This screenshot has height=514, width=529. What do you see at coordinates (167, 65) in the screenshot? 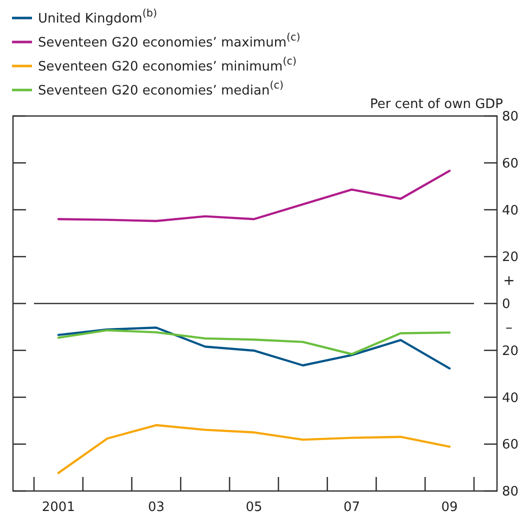
I see `legend-label: Seventeen G20 economies’ minimum$^{(c)}$` at bounding box center [167, 65].